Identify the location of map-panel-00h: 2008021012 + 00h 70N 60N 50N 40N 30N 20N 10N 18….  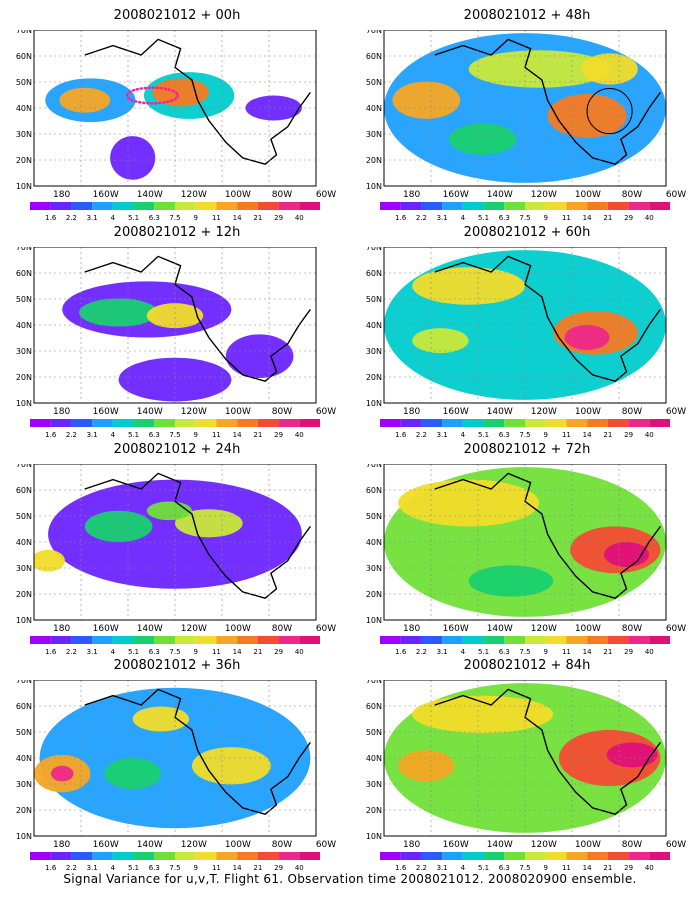
(177, 115).